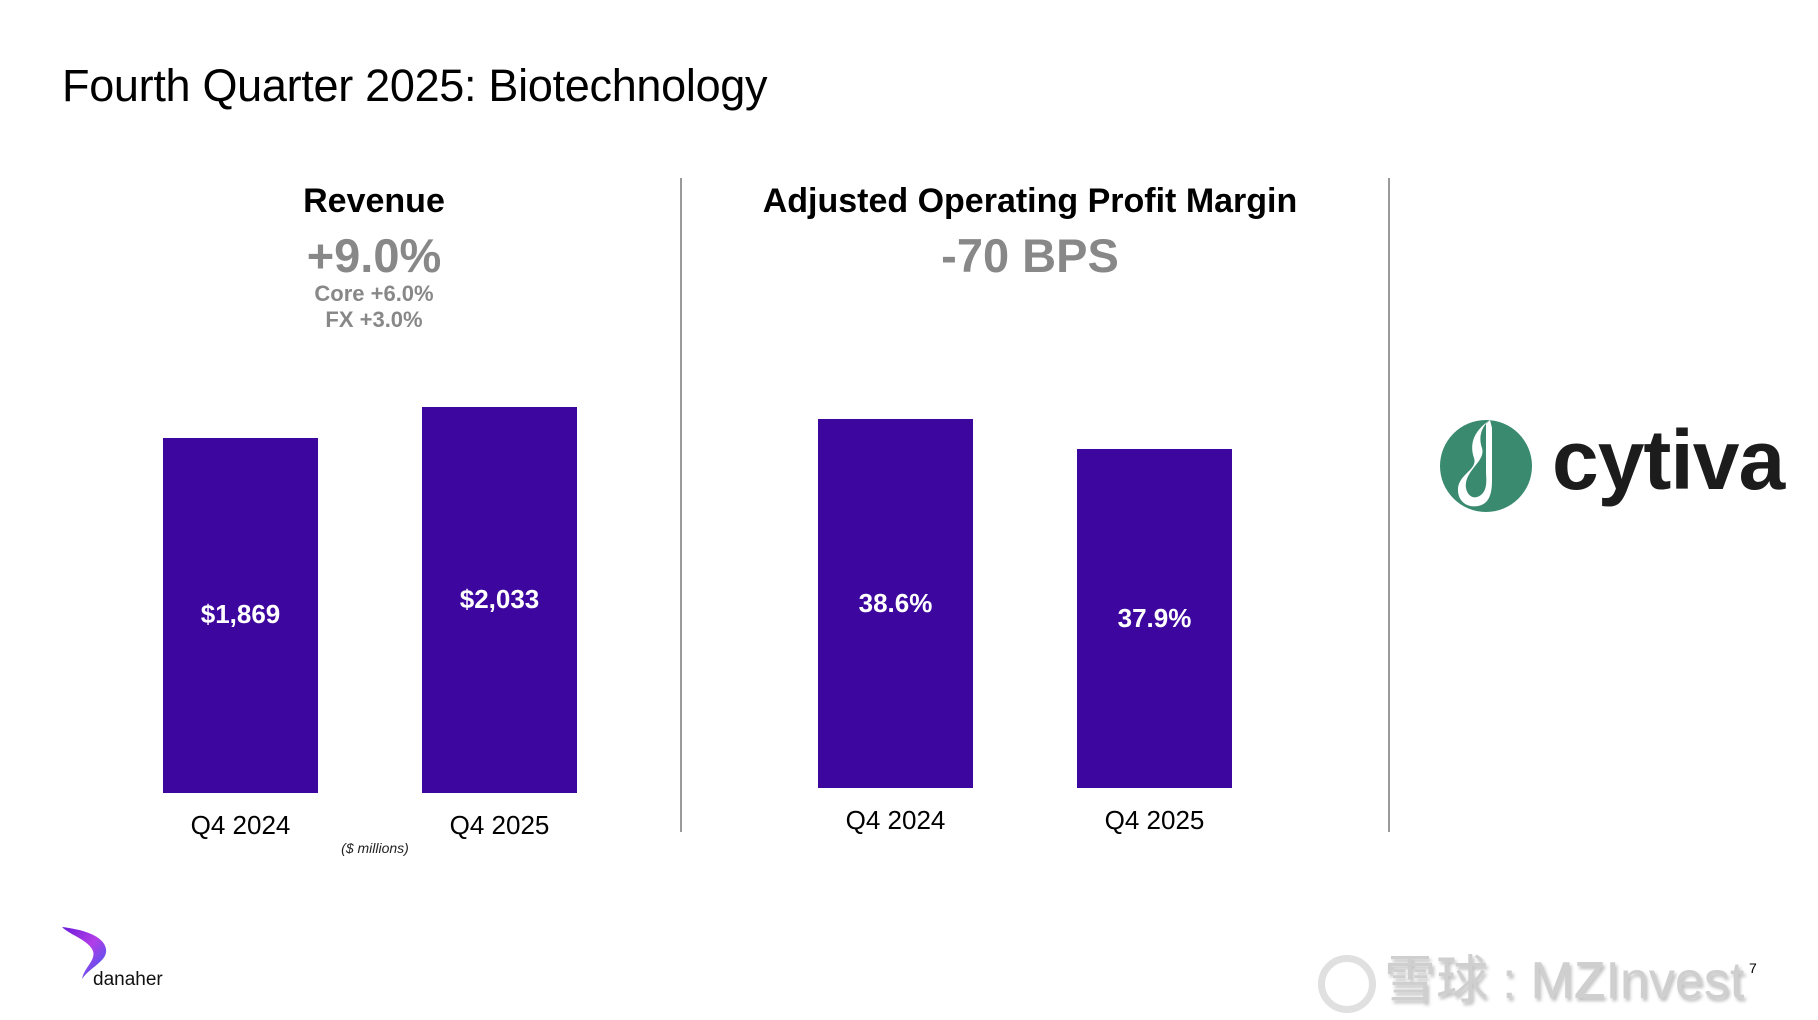  I want to click on danaher-logo: danaher, so click(115, 960).